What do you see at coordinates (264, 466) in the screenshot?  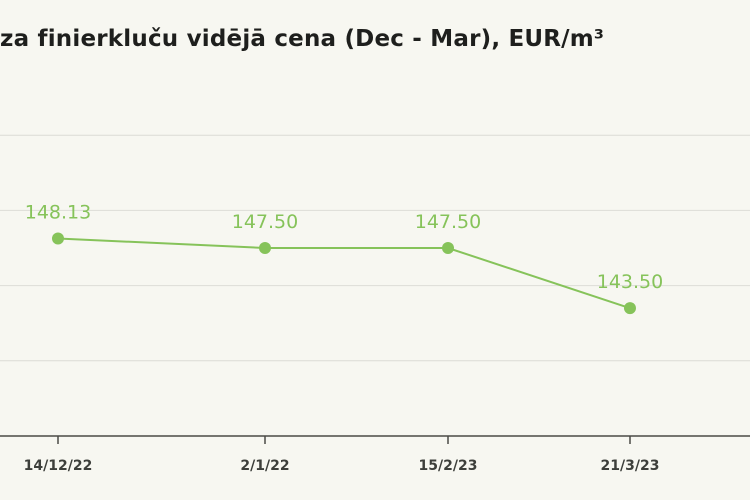 I see `x-tick-label: 2/1/22` at bounding box center [264, 466].